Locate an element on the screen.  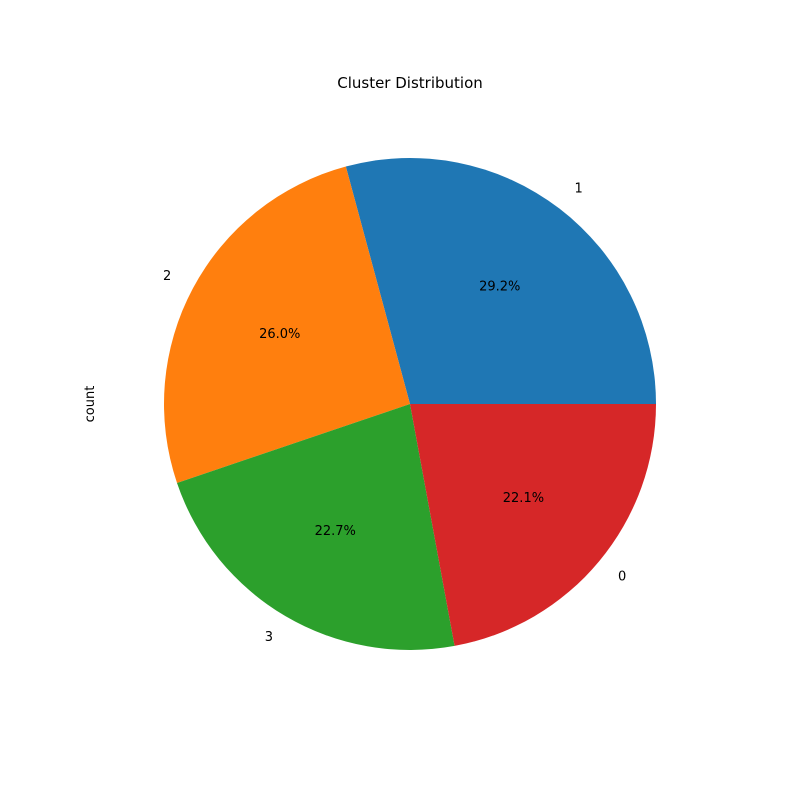
slice-label-3: 3 is located at coordinates (269, 637).